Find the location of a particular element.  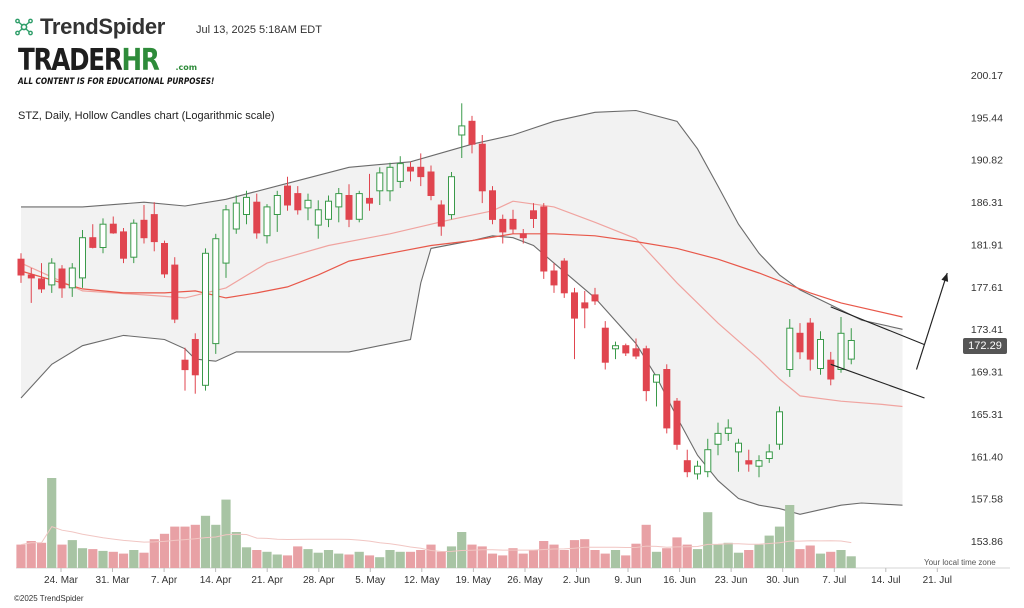

x-tick-label: 21. Jul is located at coordinates (937, 580).